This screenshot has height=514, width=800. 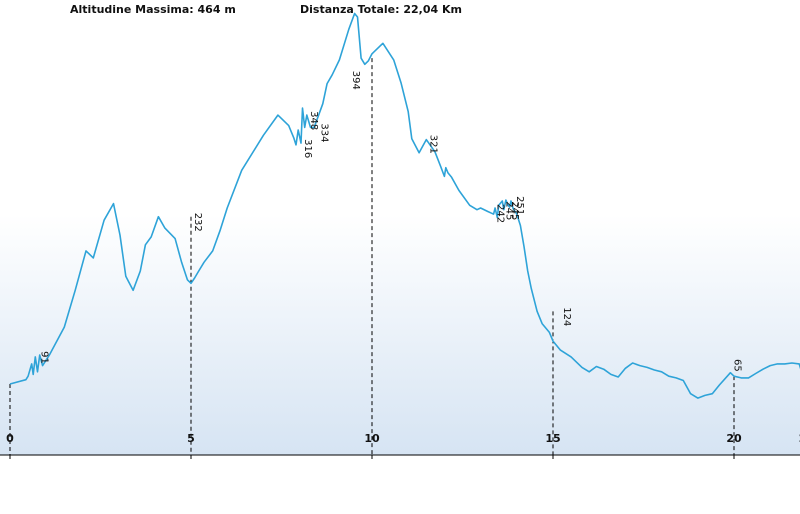 I want to click on max-altitude-label: Altitudine Massima:, so click(x=132, y=9).